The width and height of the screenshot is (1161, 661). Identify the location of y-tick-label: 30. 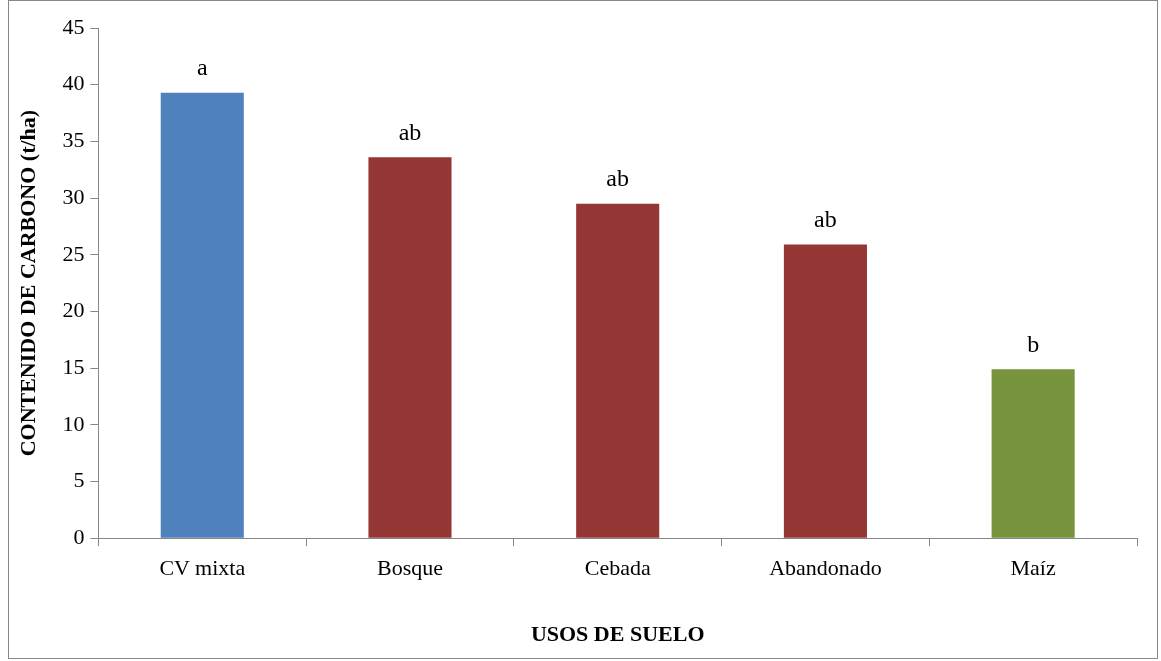
(73, 196).